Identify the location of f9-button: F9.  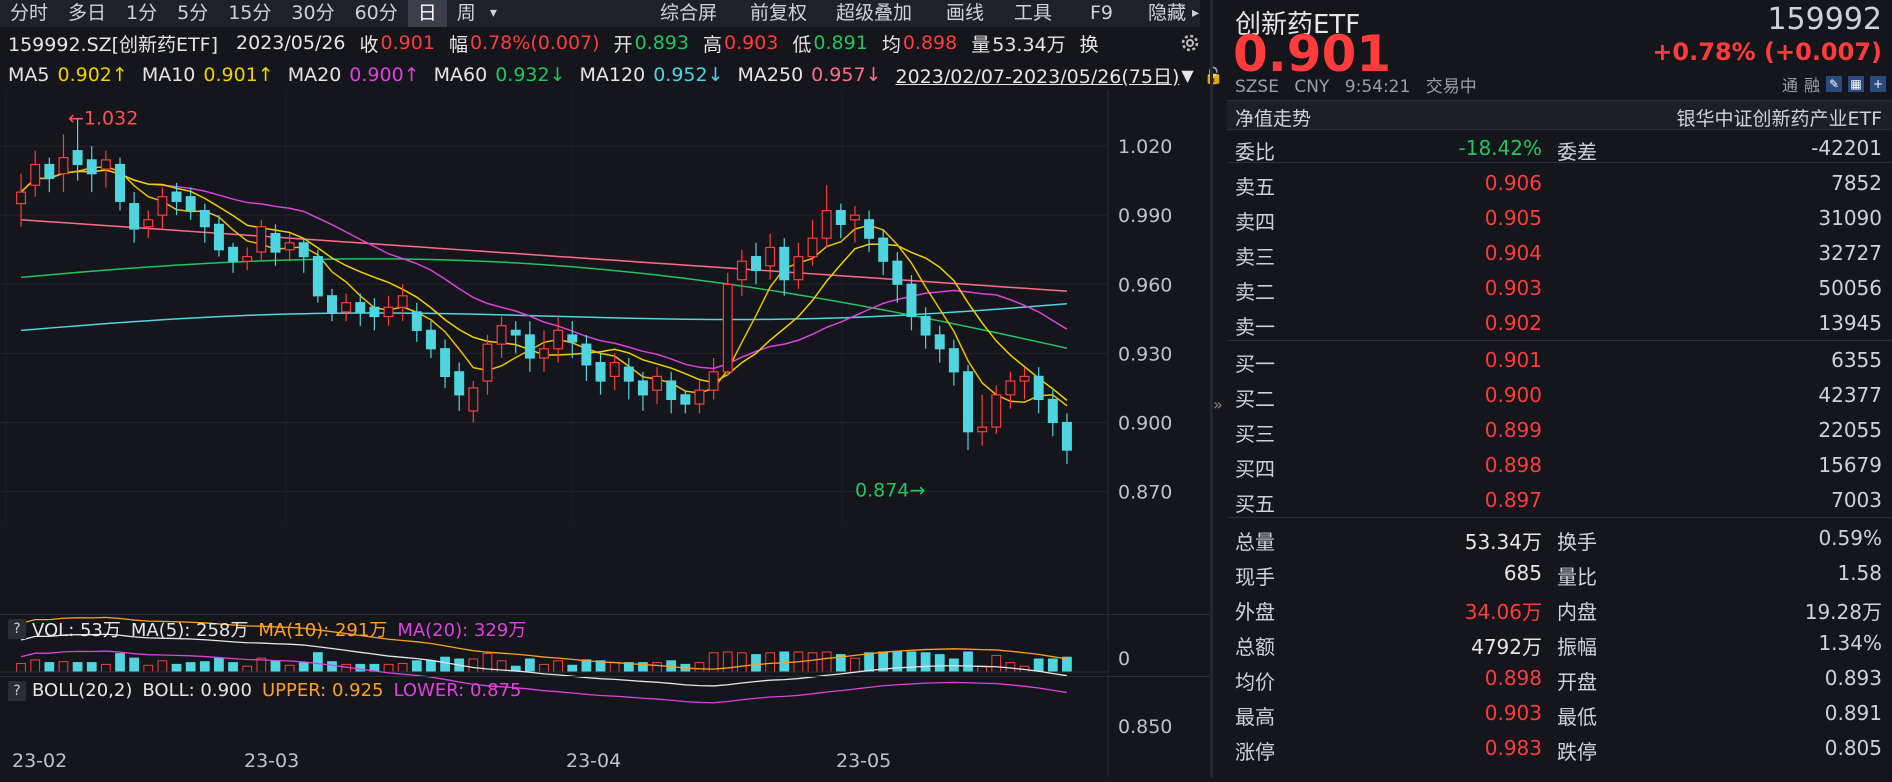
(1102, 13).